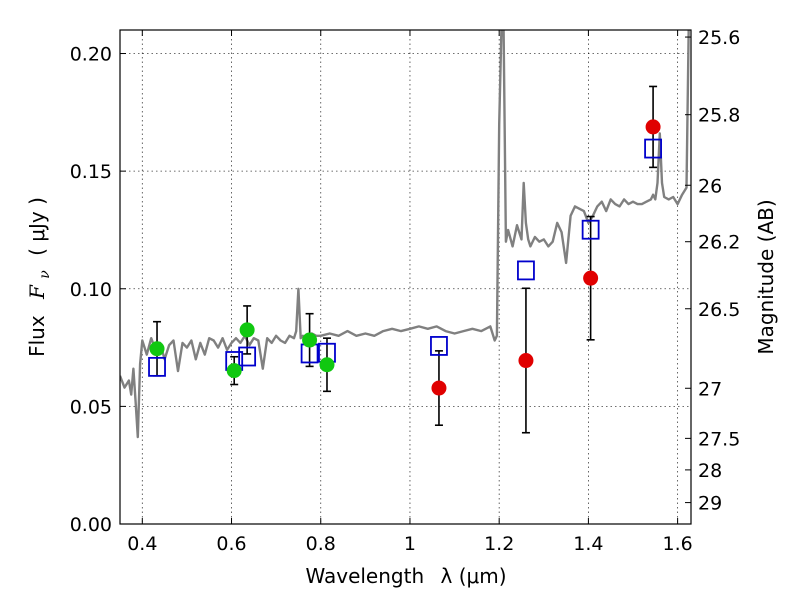 This screenshot has height=600, width=800. I want to click on right-axis-tick-label: 27, so click(710, 389).